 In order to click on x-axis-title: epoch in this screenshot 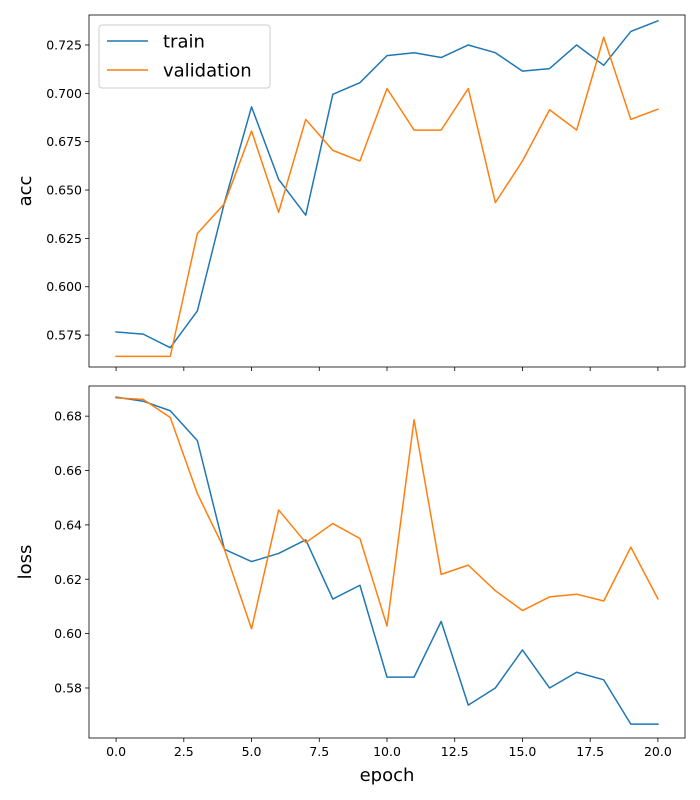, I will do `click(387, 775)`.